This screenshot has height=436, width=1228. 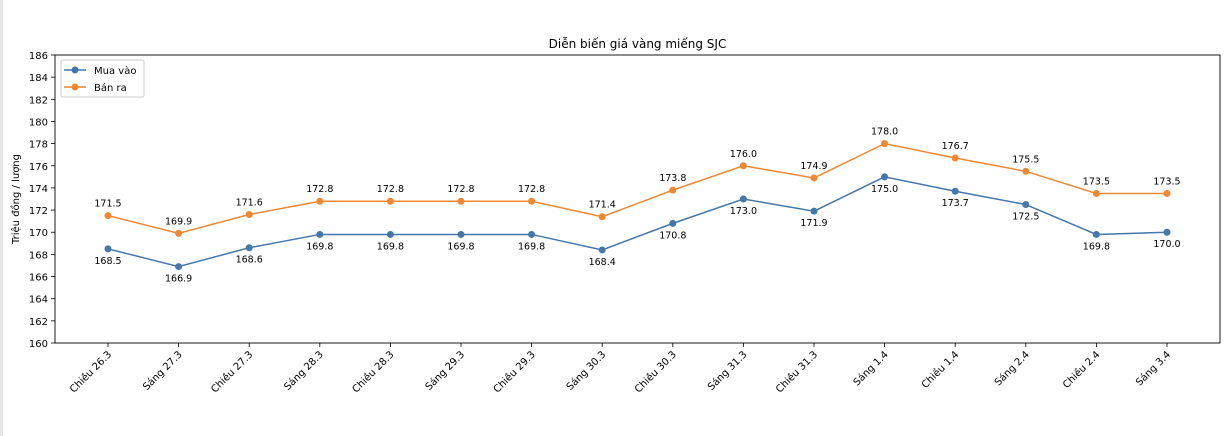 What do you see at coordinates (1025, 159) in the screenshot?
I see `data-label: 175.5` at bounding box center [1025, 159].